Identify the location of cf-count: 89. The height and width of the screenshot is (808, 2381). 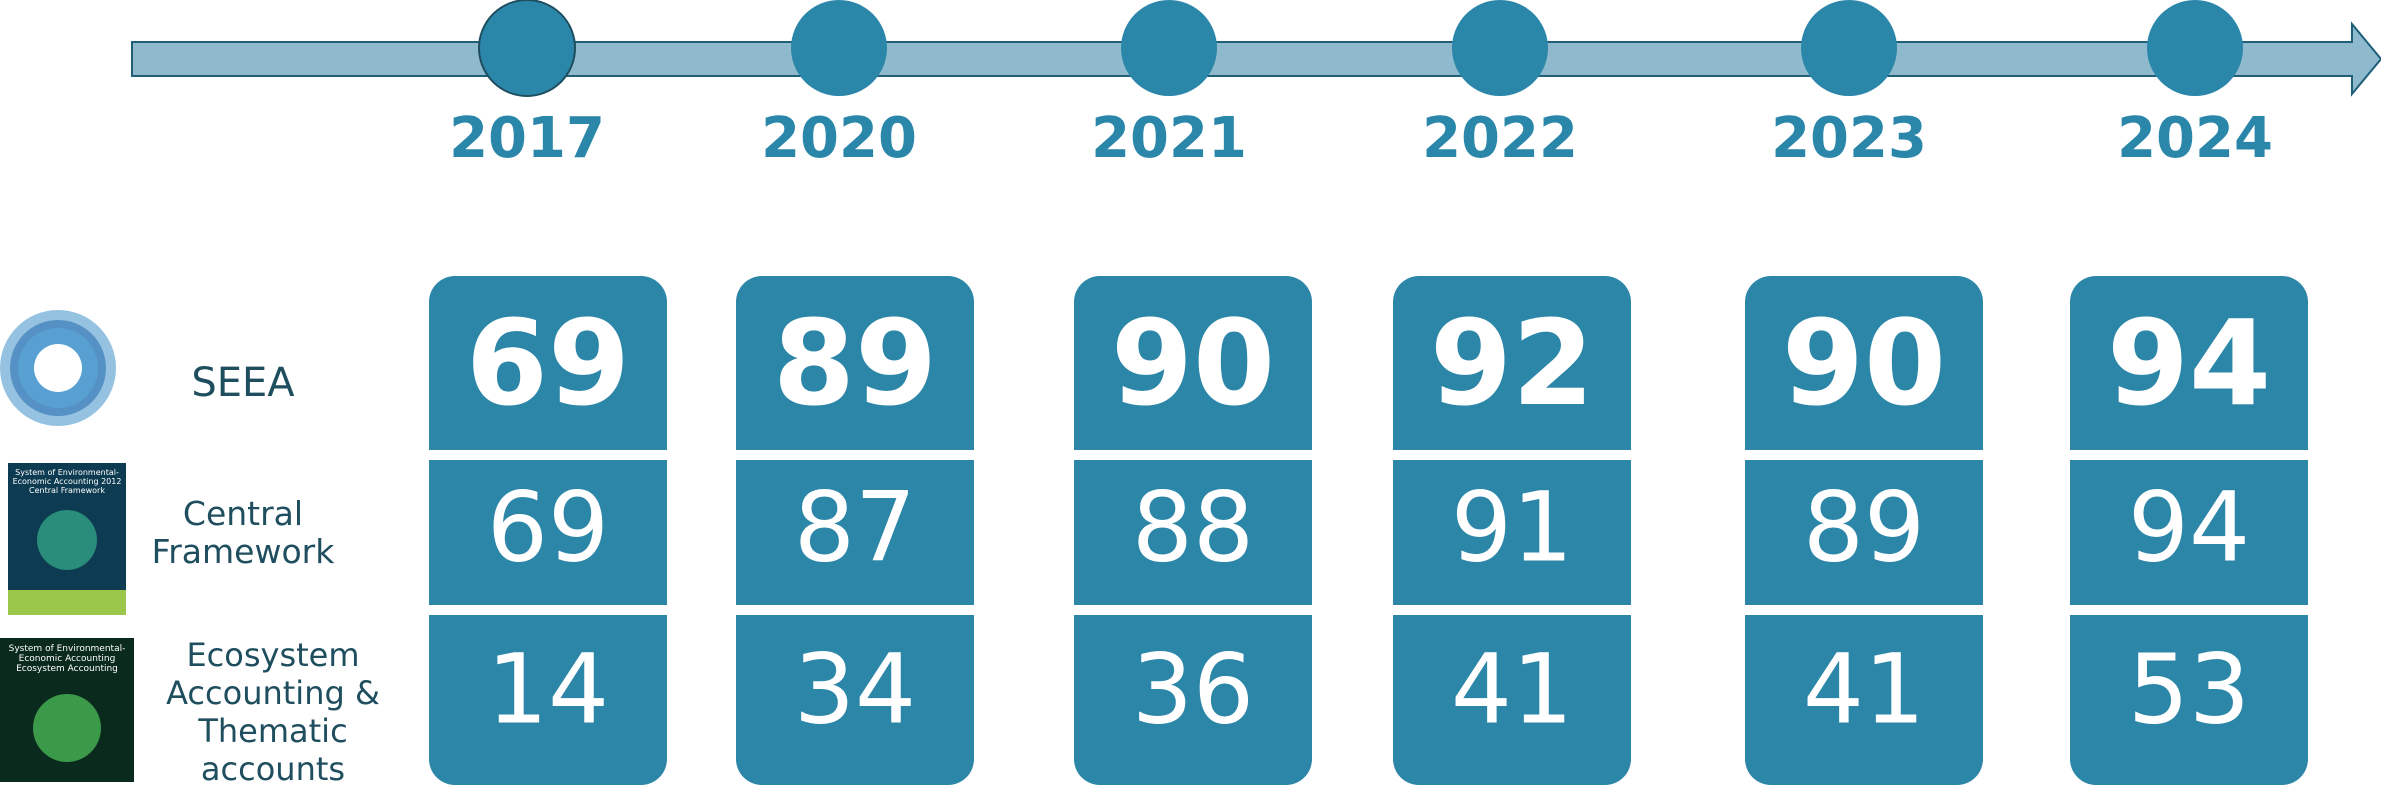
(1864, 527).